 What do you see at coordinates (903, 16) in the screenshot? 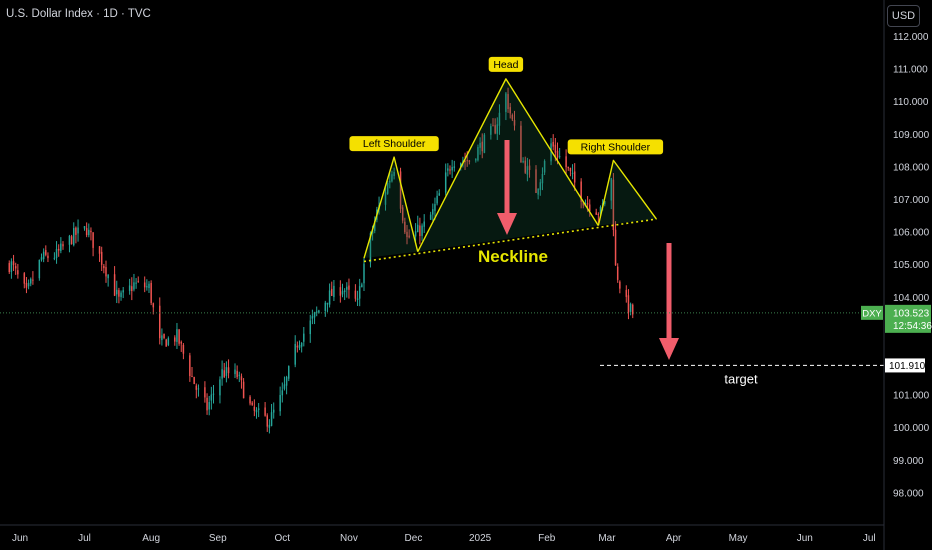
I see `currency-button: USD` at bounding box center [903, 16].